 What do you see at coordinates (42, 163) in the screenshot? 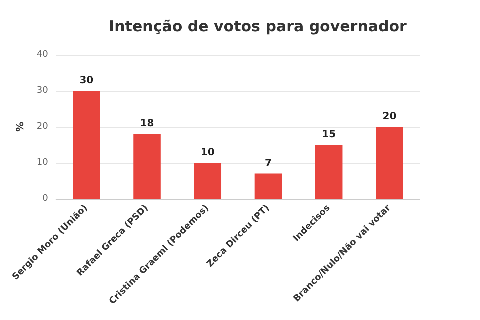
I see `y-tick-label: 10` at bounding box center [42, 163].